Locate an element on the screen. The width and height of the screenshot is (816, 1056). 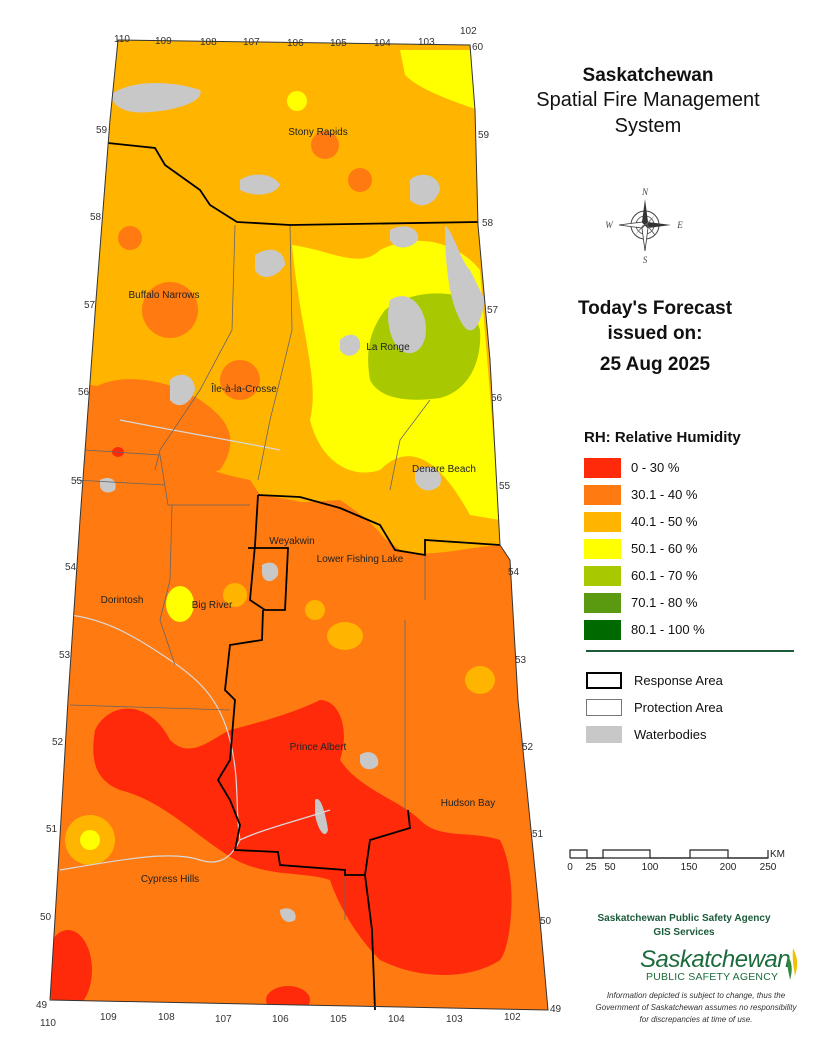
flame-icon is located at coordinates (792, 964).